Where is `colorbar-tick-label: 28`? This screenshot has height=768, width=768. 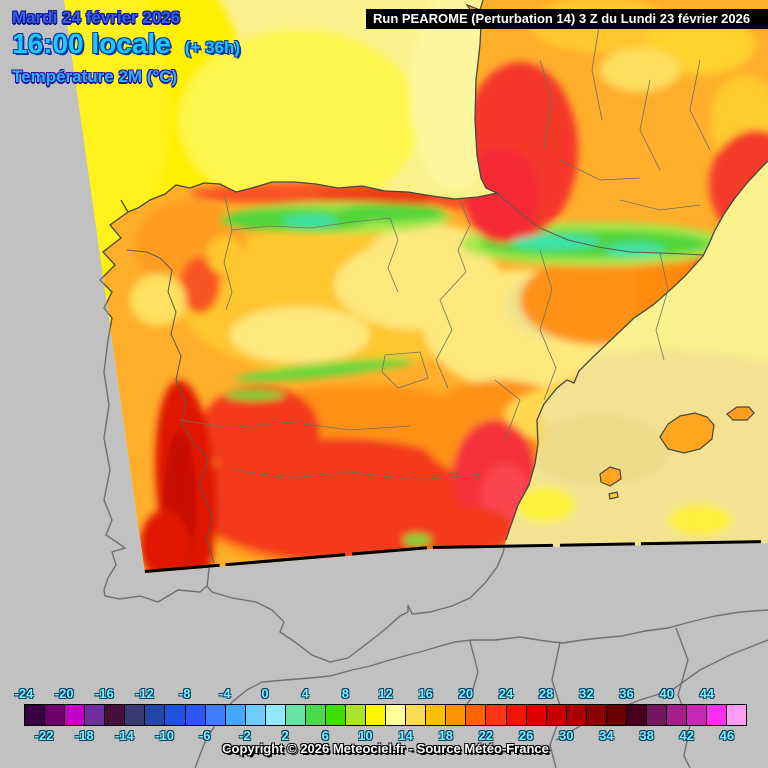
colorbar-tick-label: 28 is located at coordinates (546, 693).